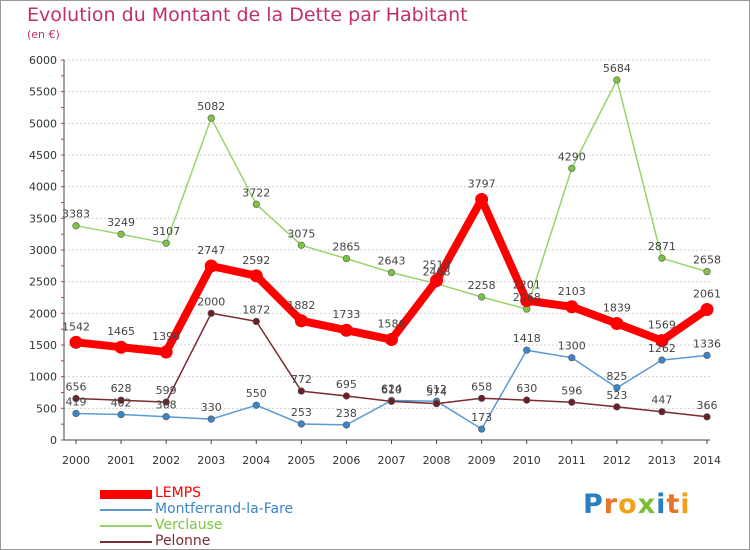  I want to click on logo-letter: i, so click(661, 504).